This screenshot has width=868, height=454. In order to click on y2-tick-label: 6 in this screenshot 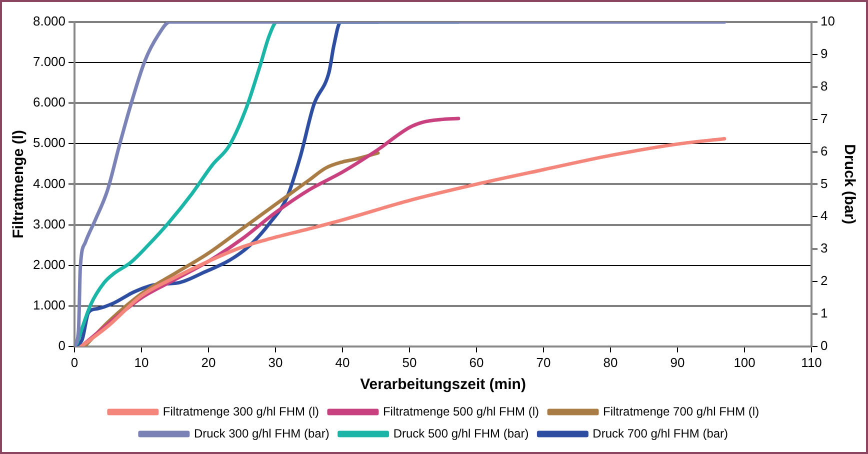, I will do `click(824, 150)`.